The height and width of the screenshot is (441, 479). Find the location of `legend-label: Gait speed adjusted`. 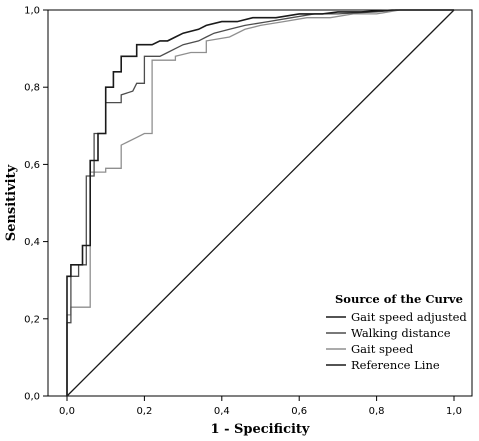

legend-label: Gait speed adjusted is located at coordinates (409, 317).